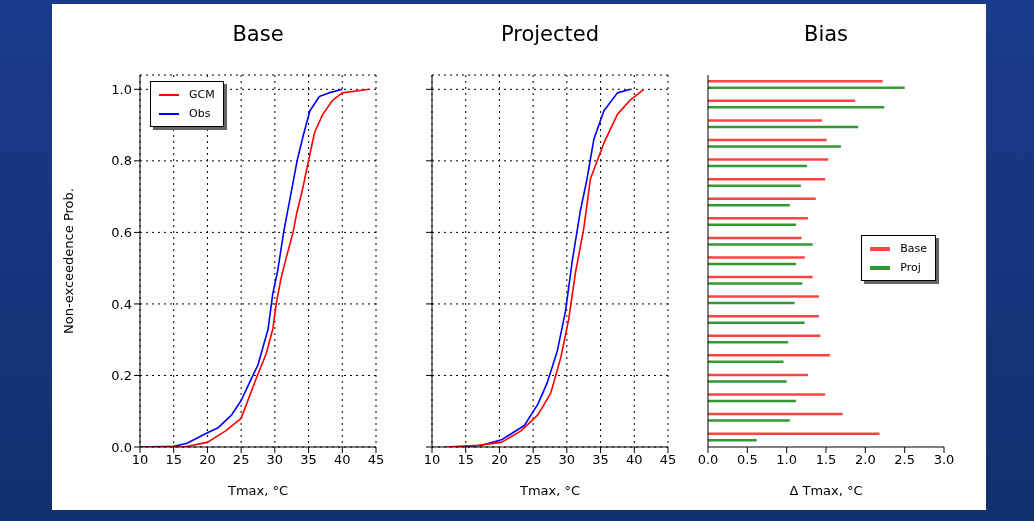 This screenshot has height=521, width=1034. I want to click on x-tick-label: 1.5, so click(826, 460).